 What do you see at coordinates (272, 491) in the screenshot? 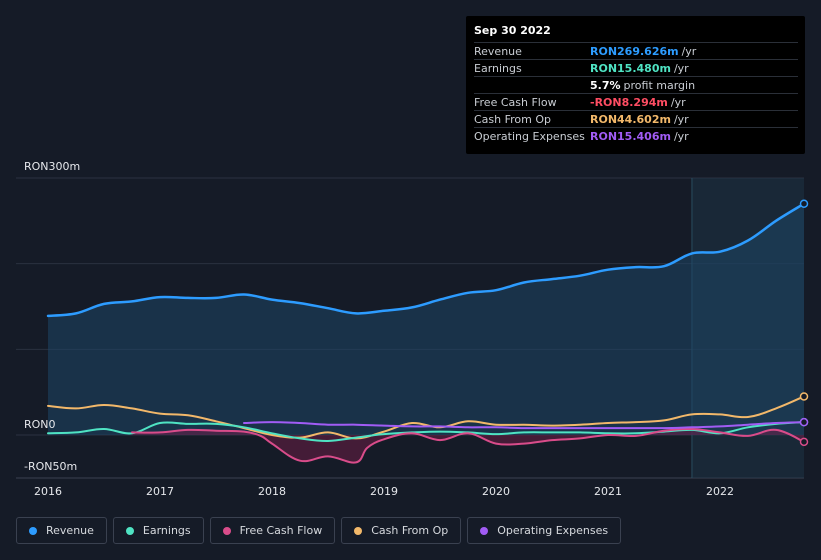
I see `x-tick-label: 2018` at bounding box center [272, 491].